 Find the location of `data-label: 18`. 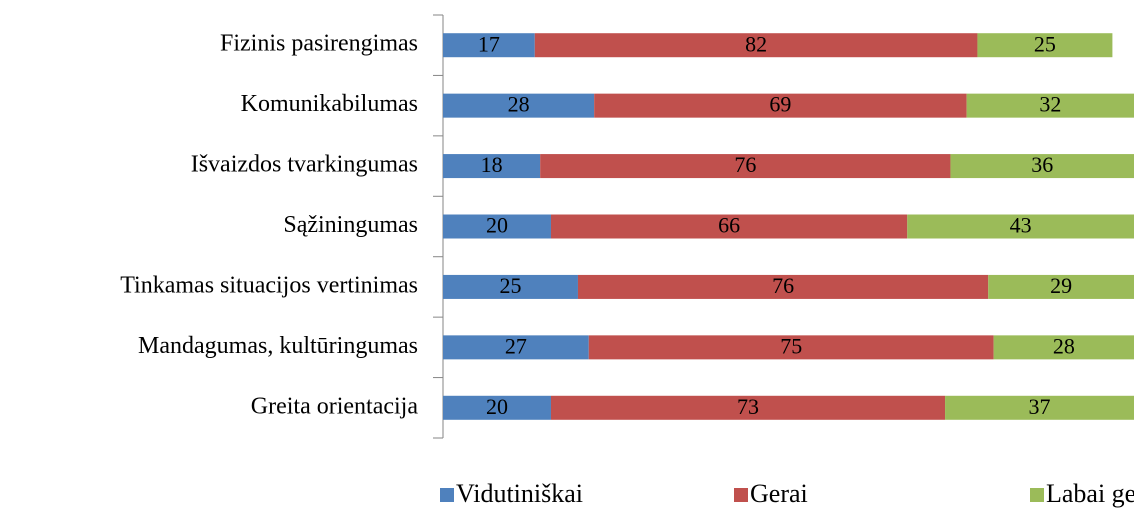

data-label: 18 is located at coordinates (492, 164).